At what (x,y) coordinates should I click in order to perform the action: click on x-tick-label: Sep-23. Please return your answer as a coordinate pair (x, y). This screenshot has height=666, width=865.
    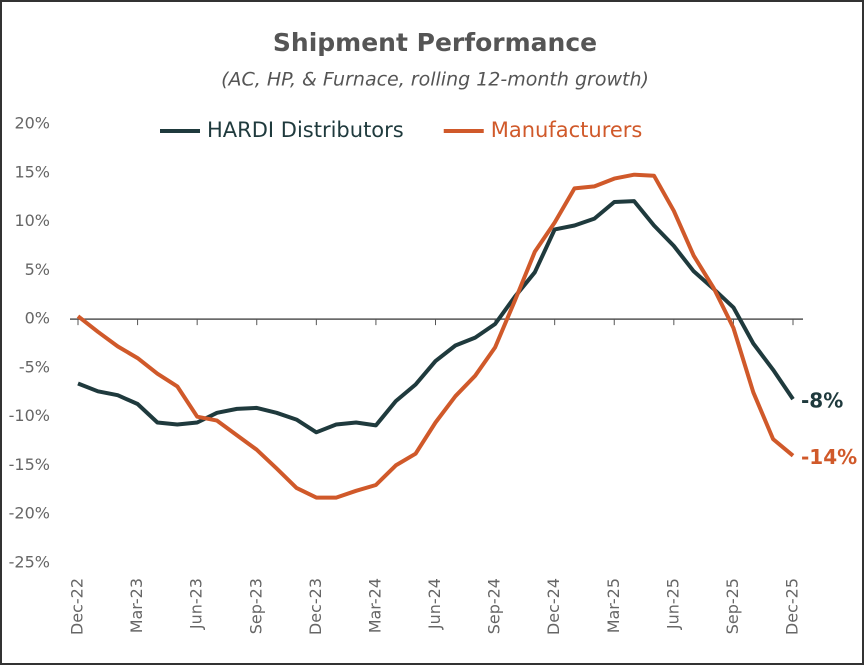
    Looking at the image, I should click on (255, 606).